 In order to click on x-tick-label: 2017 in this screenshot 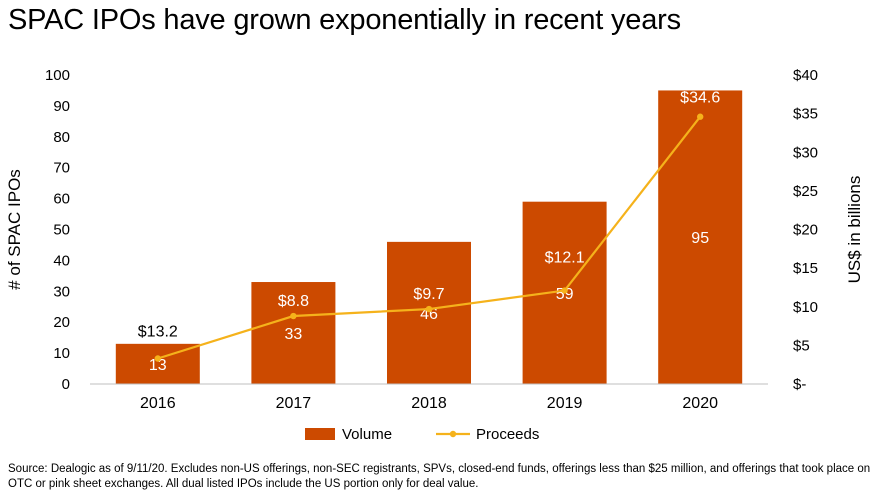, I will do `click(294, 403)`.